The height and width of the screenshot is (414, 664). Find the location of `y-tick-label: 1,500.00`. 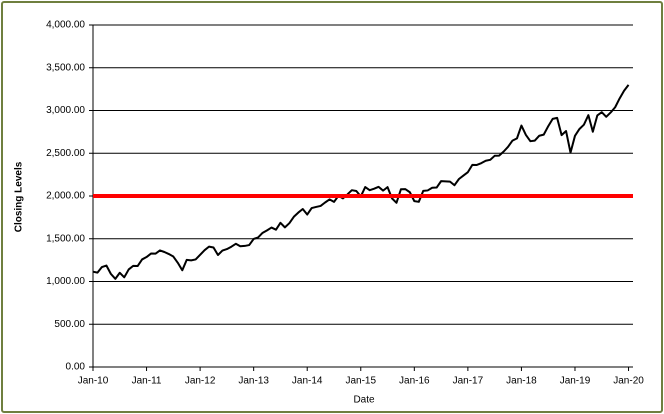

y-tick-label: 1,500.00 is located at coordinates (65, 238).